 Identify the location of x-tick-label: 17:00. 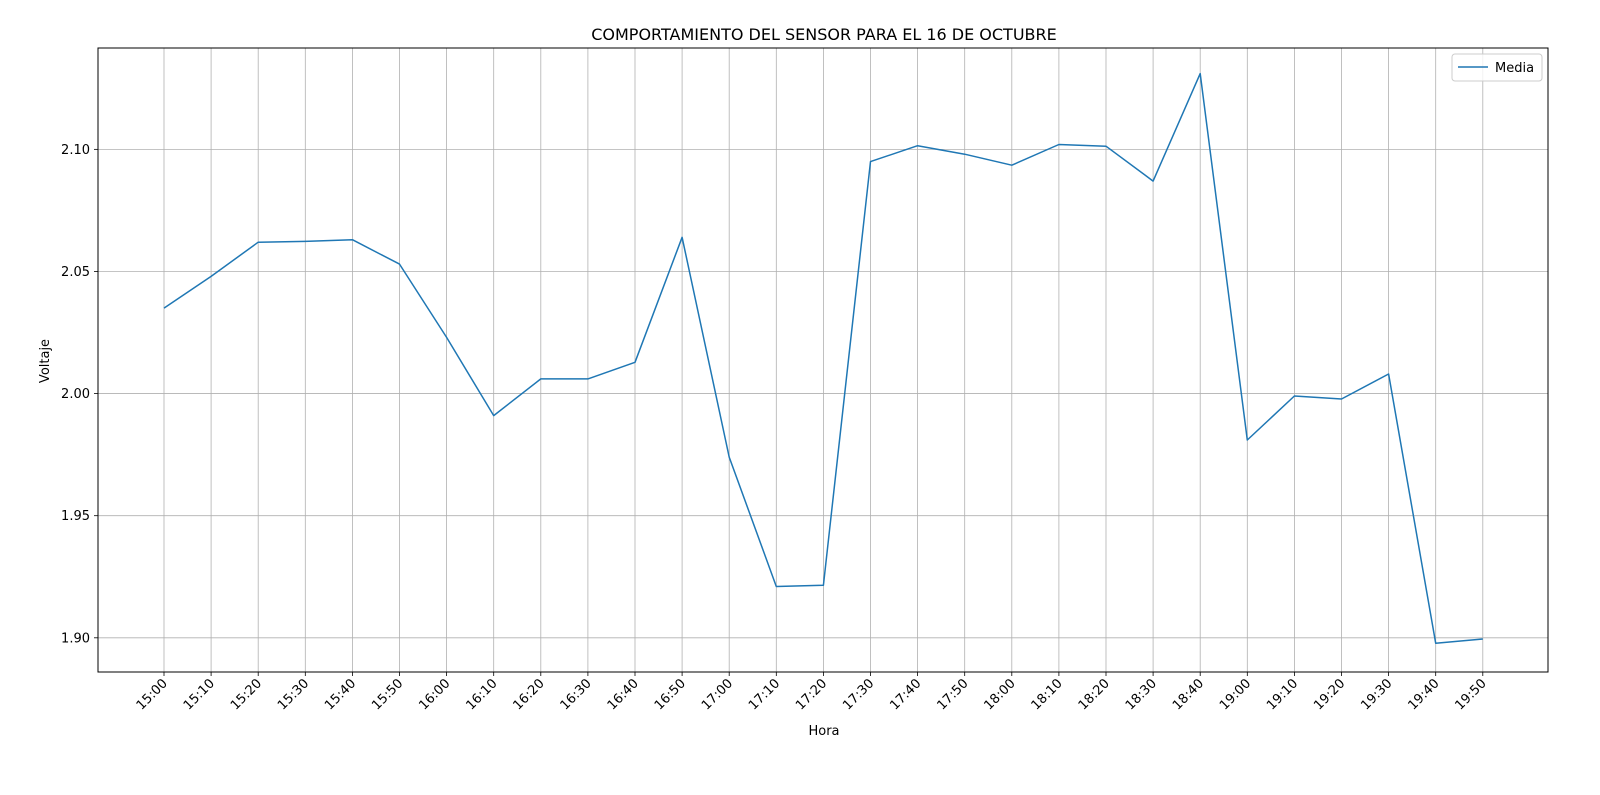
(717, 694).